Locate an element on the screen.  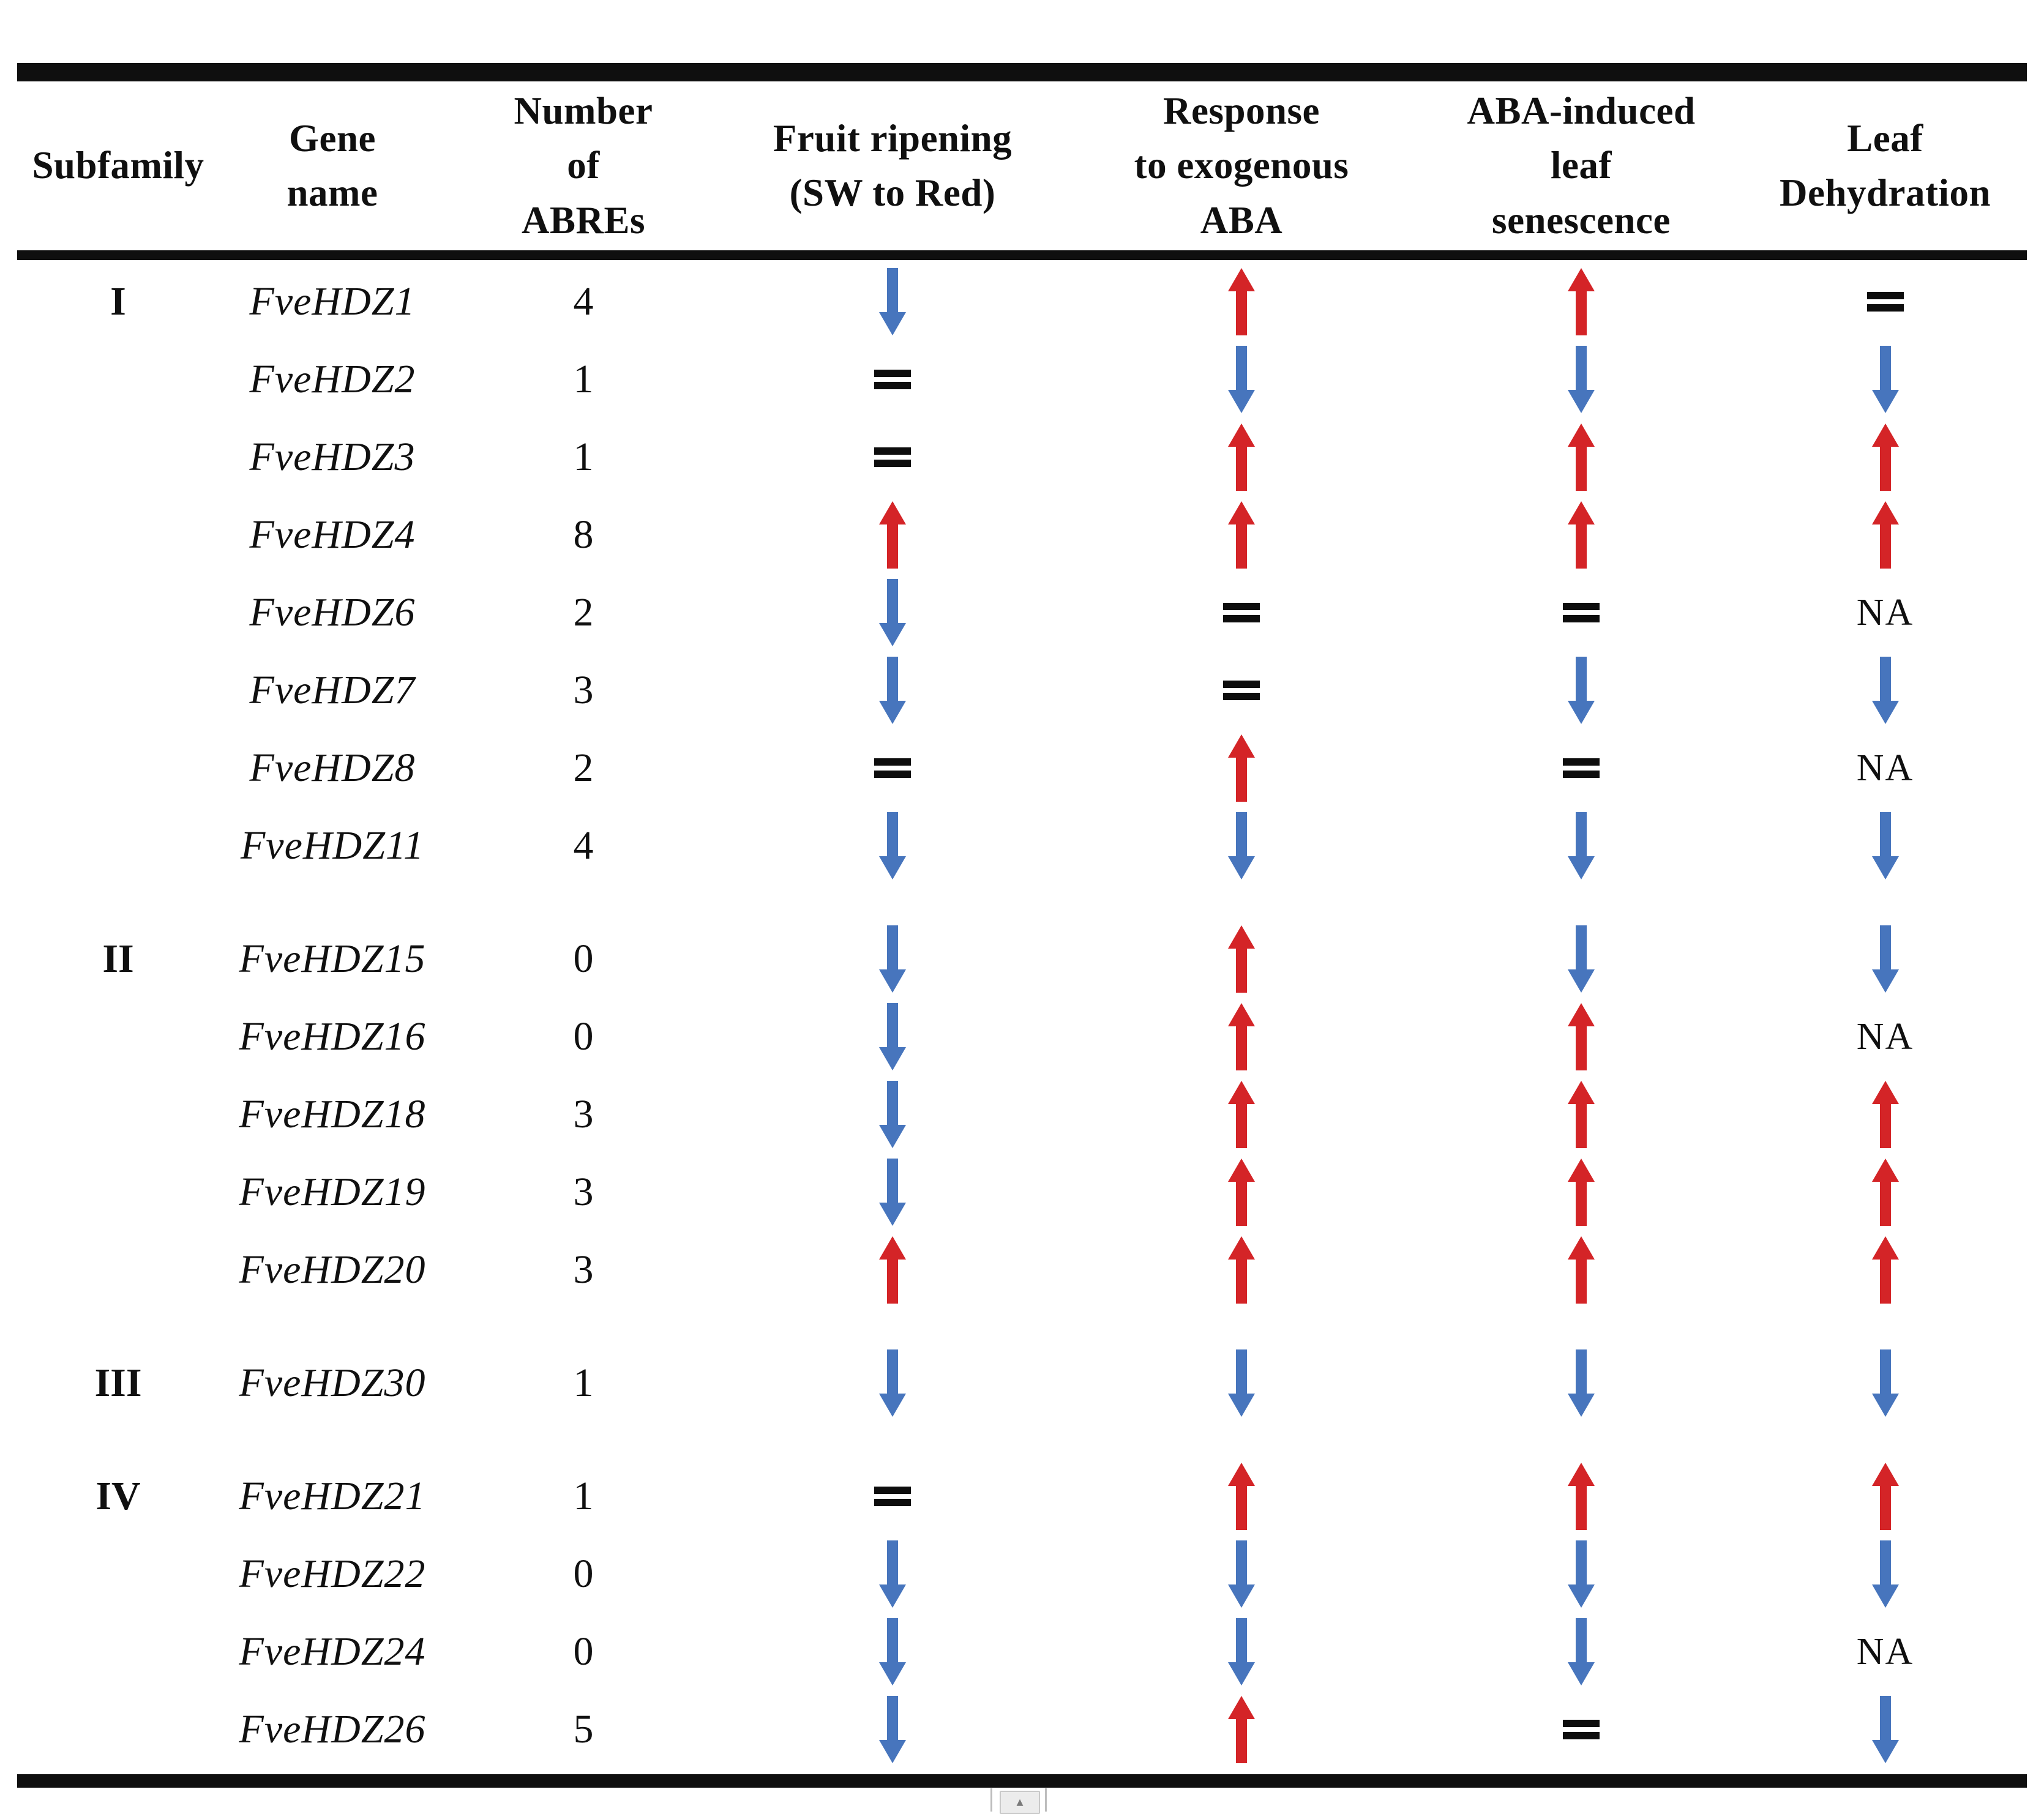
table-row: FveHDZ2 1 is located at coordinates (1022, 379).